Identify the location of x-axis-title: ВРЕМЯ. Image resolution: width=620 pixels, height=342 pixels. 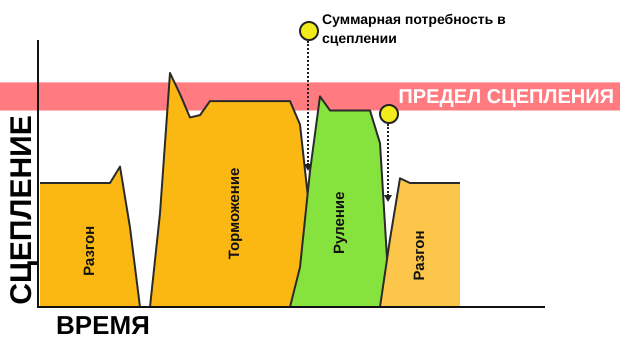
(103, 325).